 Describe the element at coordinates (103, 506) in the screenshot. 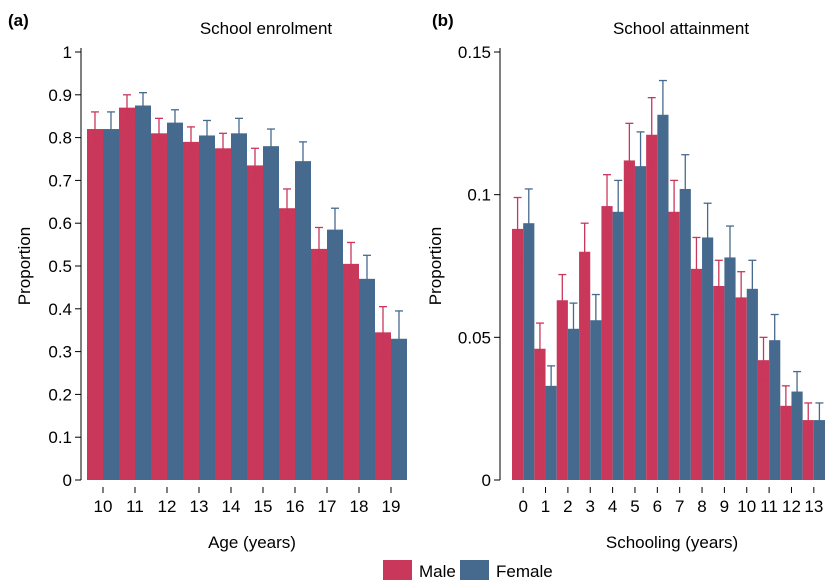

I see `panel-a-x-tick-label-10: 10` at that location.